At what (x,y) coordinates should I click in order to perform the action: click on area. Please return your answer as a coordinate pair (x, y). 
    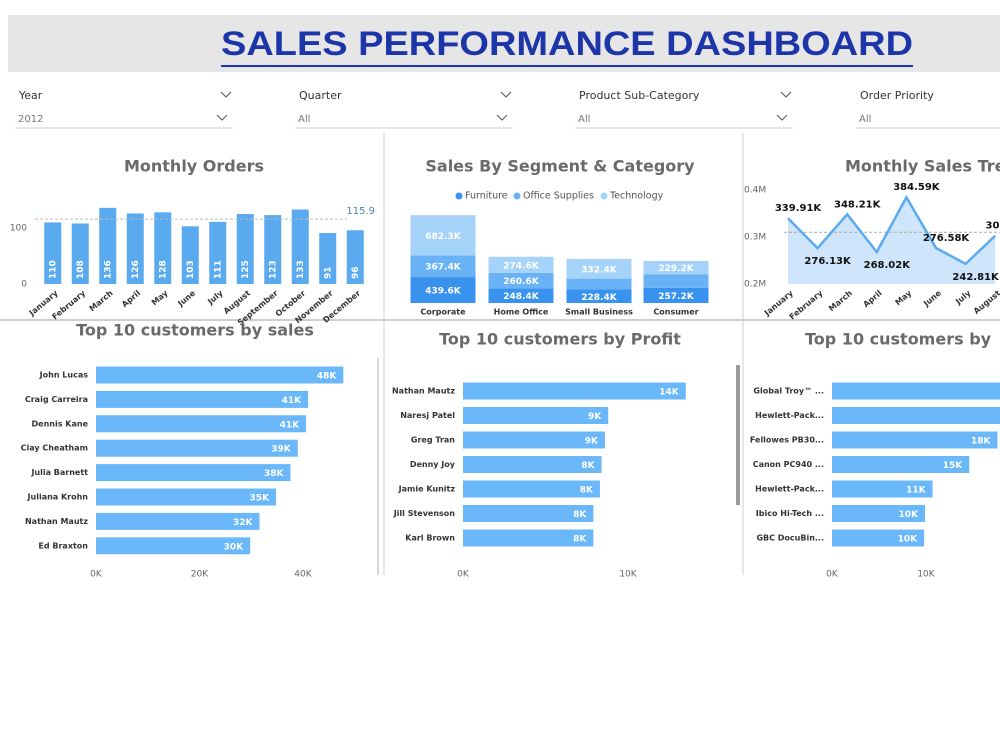
    Looking at the image, I should click on (892, 240).